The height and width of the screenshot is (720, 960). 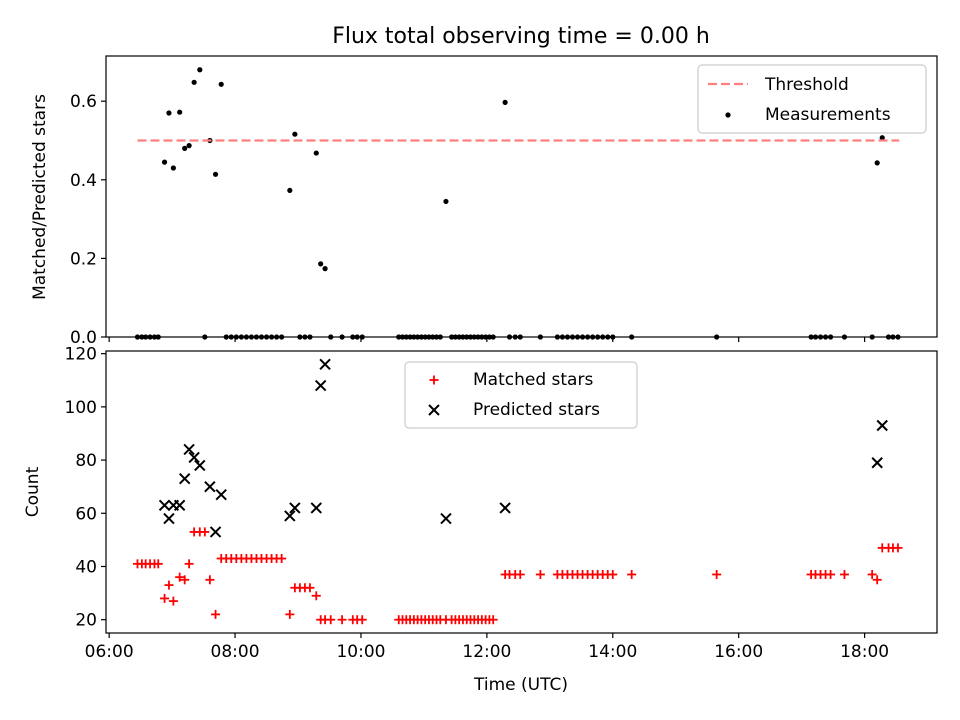 I want to click on legend-matched-label: Matched stars, so click(x=533, y=380).